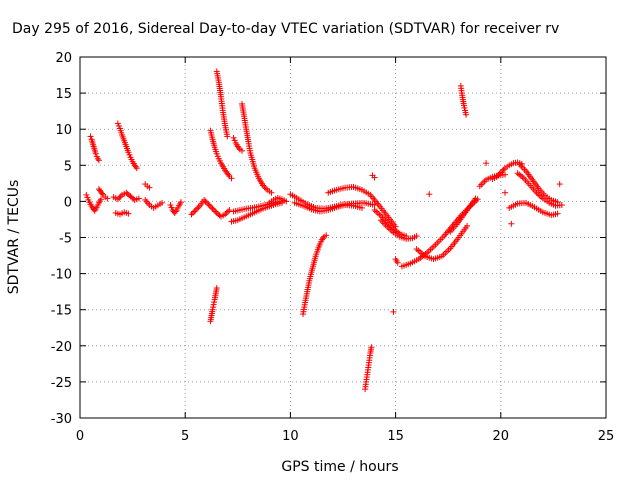  I want to click on x-tick-label: 5, so click(185, 436).